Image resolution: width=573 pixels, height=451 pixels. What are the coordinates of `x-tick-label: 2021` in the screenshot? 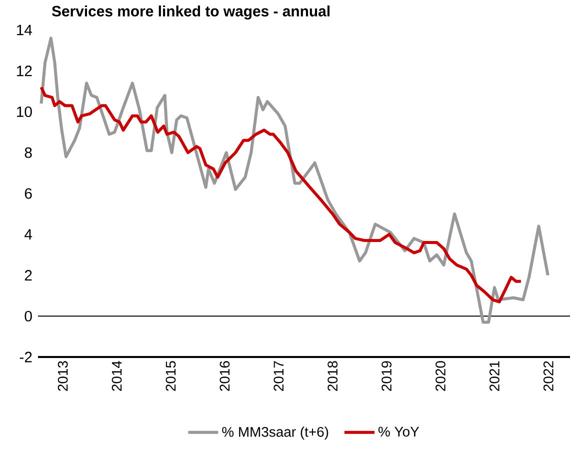 It's located at (495, 376).